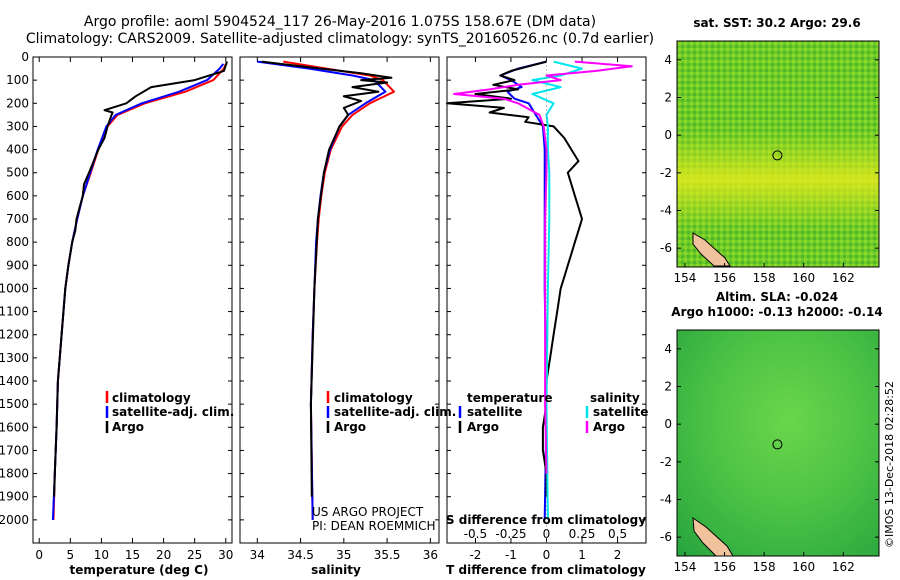 This screenshot has height=580, width=900. I want to click on sst-map-frame, so click(778, 154).